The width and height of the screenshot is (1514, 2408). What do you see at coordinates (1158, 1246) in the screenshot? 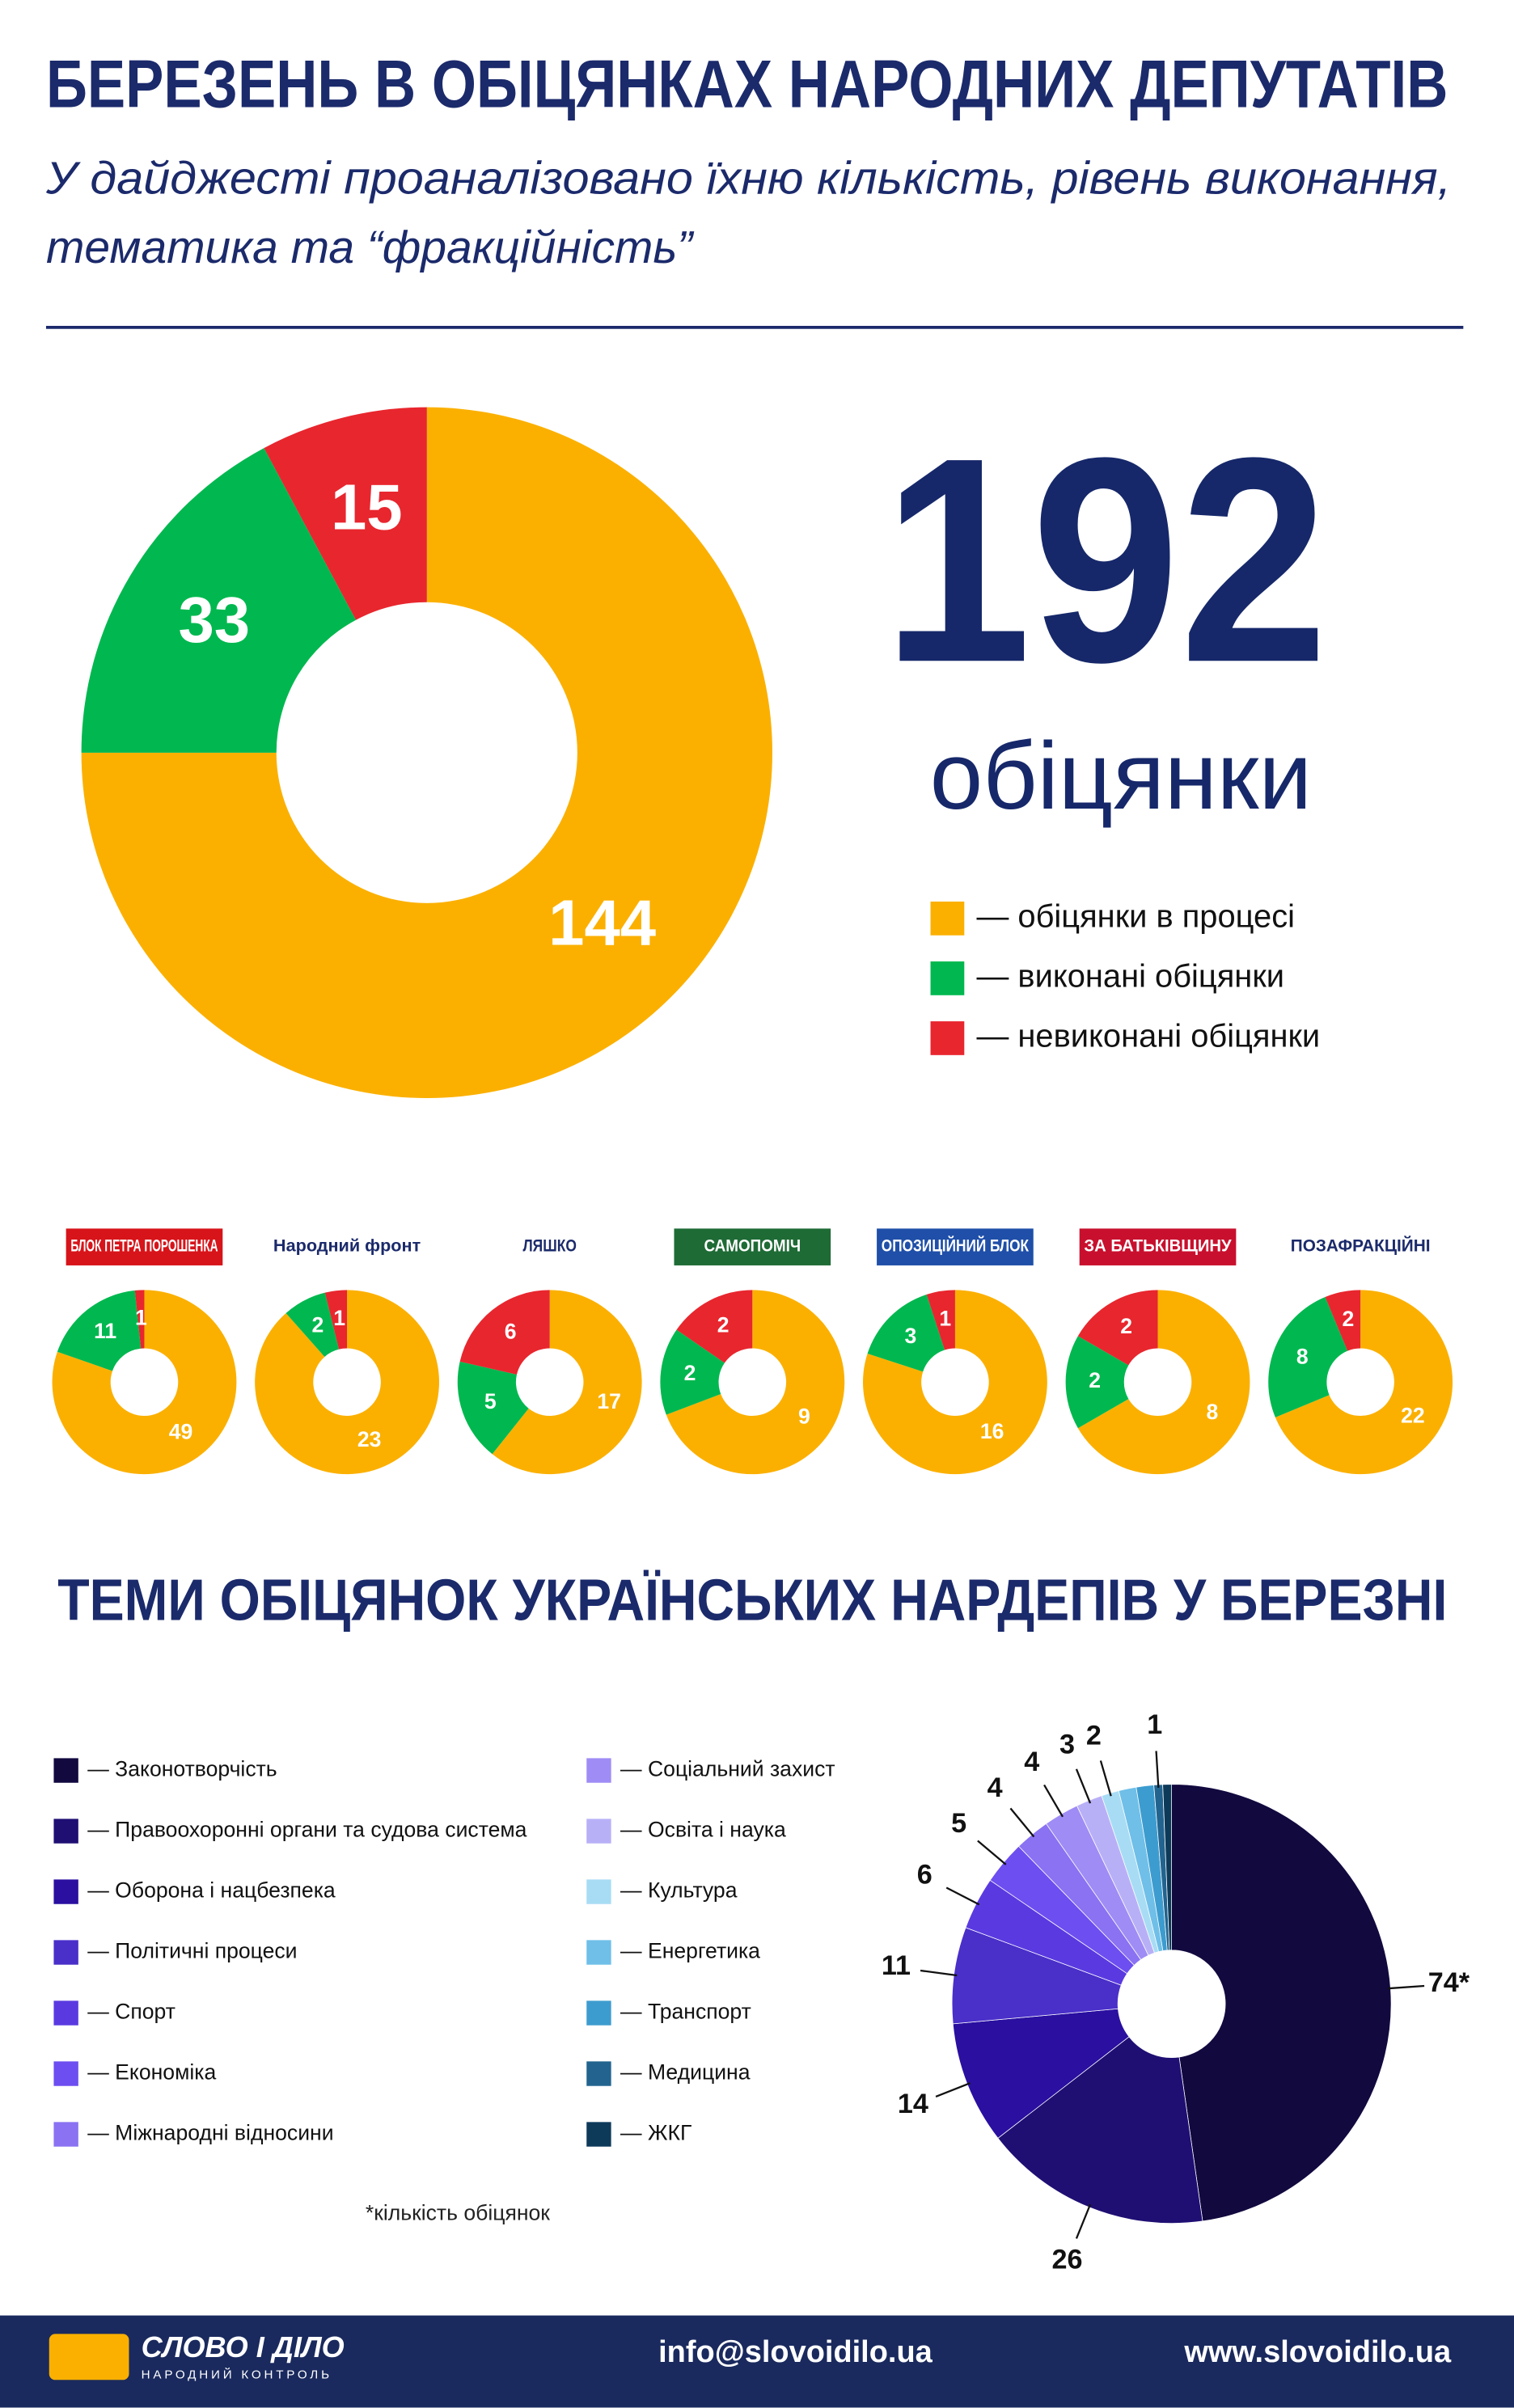
I see `party-name: ЗА БАТЬКІВЩИНУ` at bounding box center [1158, 1246].